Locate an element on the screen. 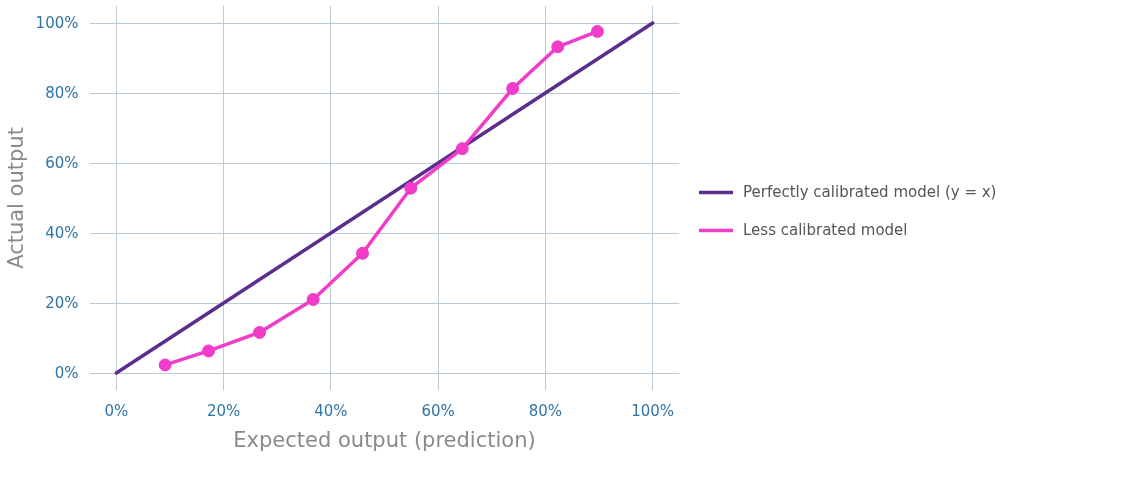  y-tick-label: 0% is located at coordinates (66, 373).